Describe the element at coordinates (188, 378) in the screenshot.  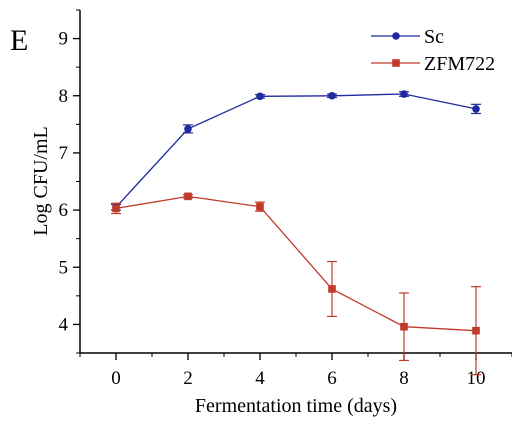
I see `x-tick-label: 2` at that location.